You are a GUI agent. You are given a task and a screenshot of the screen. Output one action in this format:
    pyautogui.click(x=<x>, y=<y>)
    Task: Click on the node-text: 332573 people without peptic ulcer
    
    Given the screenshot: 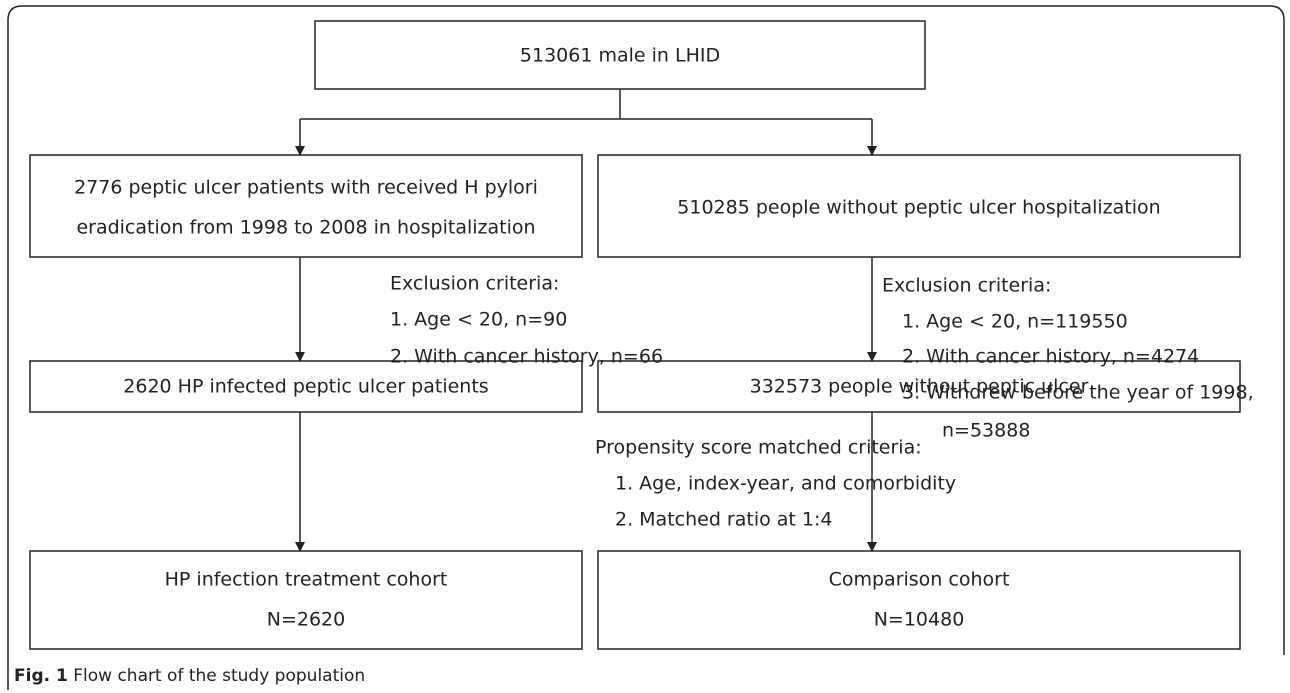 What is the action you would take?
    pyautogui.click(x=919, y=387)
    